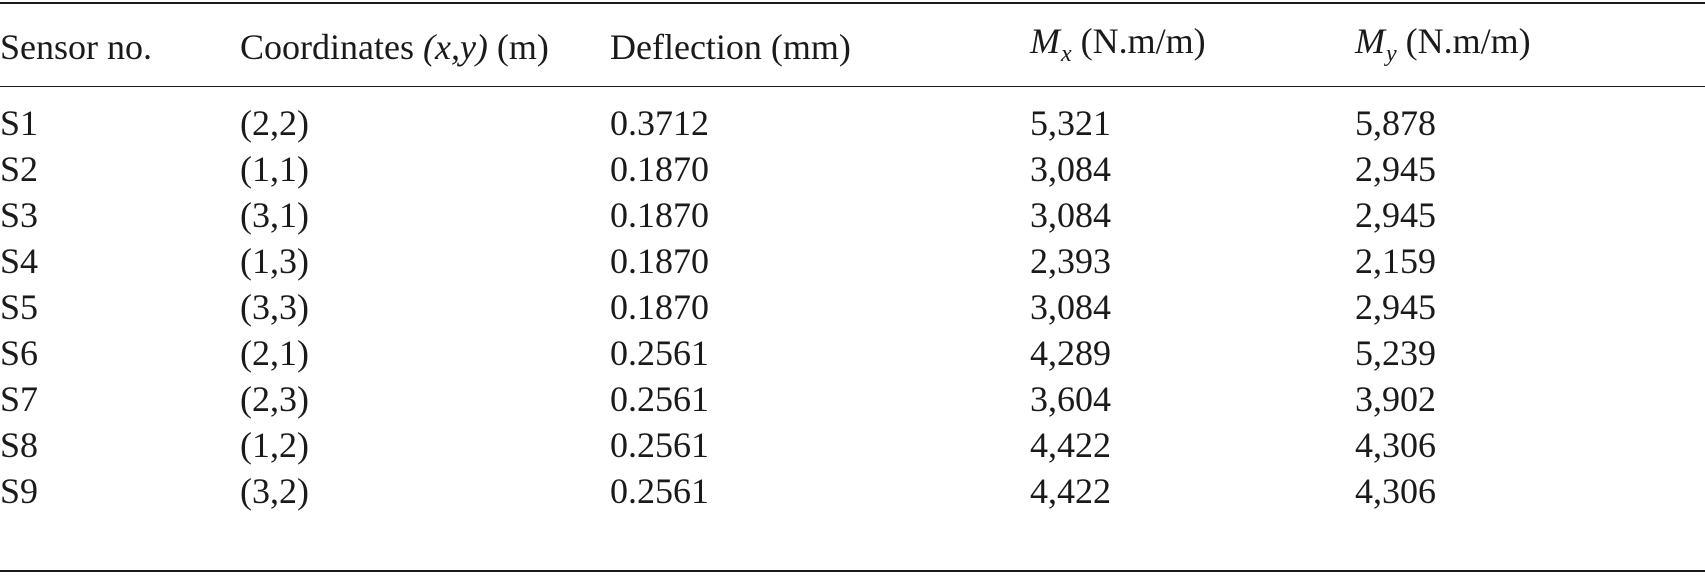 The image size is (1705, 576). I want to click on table-row: S7 (2,3) 0.2561 3,604 3,902, so click(852, 399).